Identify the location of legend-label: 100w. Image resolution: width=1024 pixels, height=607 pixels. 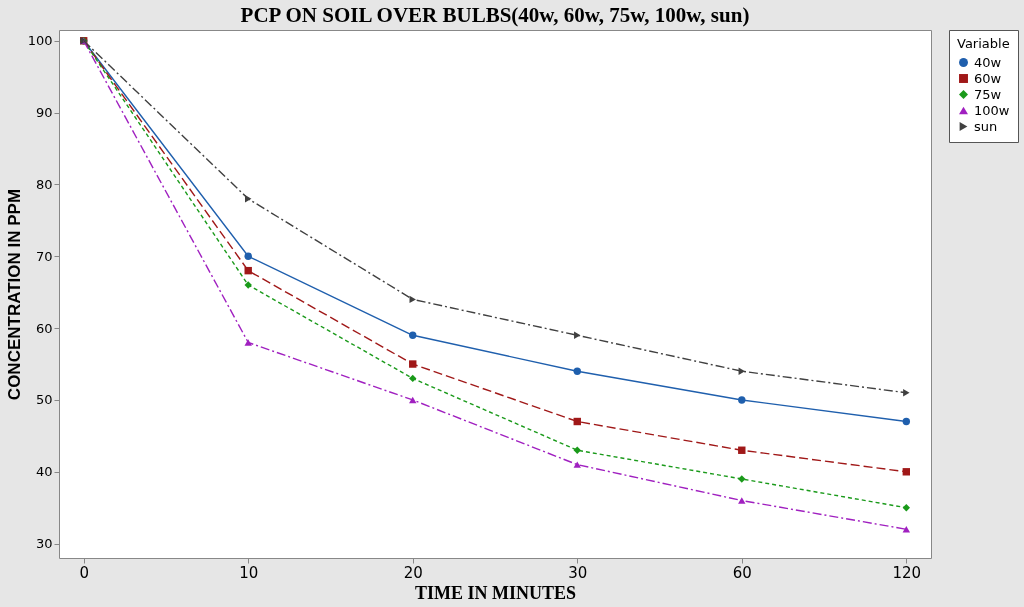
(992, 110).